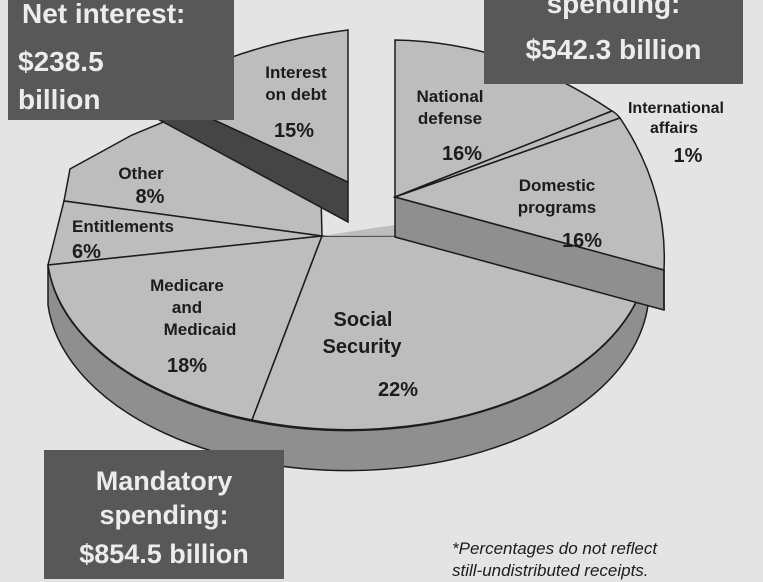 The height and width of the screenshot is (582, 763). I want to click on footnote-line2: still-undistributed receipts., so click(550, 570).